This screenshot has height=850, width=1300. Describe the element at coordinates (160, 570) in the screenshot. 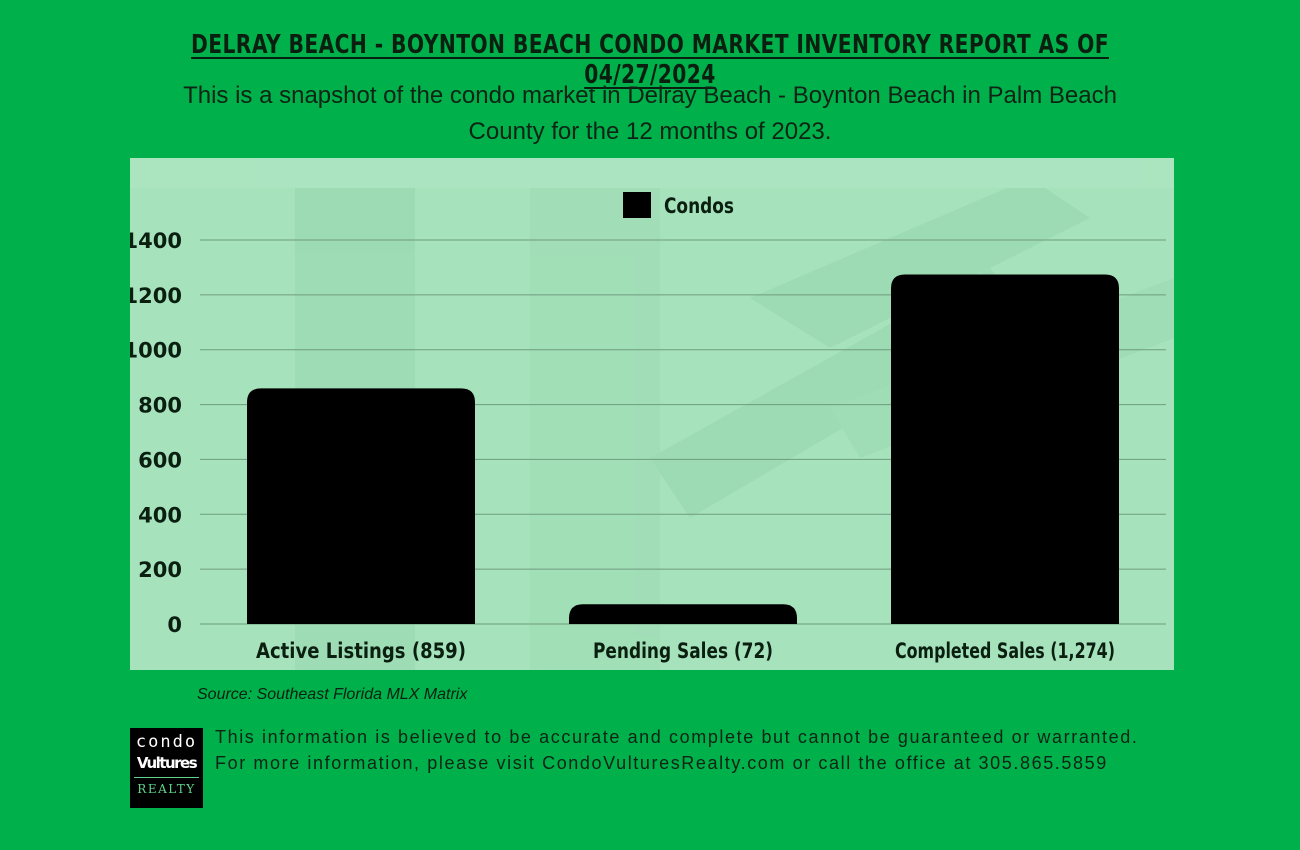

I see `y-tick-label: 200` at that location.